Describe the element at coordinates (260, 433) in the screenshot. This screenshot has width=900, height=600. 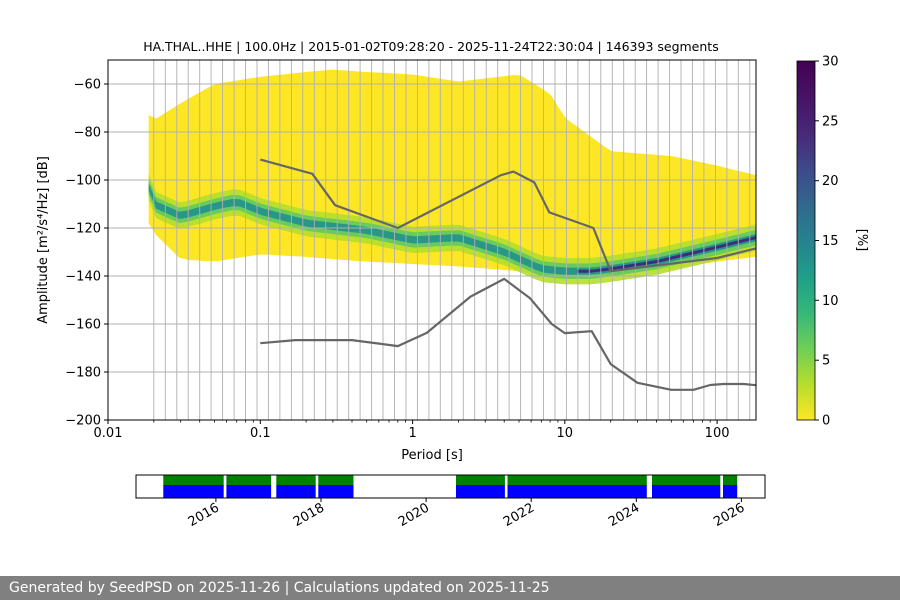
I see `x-tick-label: 0.1` at that location.